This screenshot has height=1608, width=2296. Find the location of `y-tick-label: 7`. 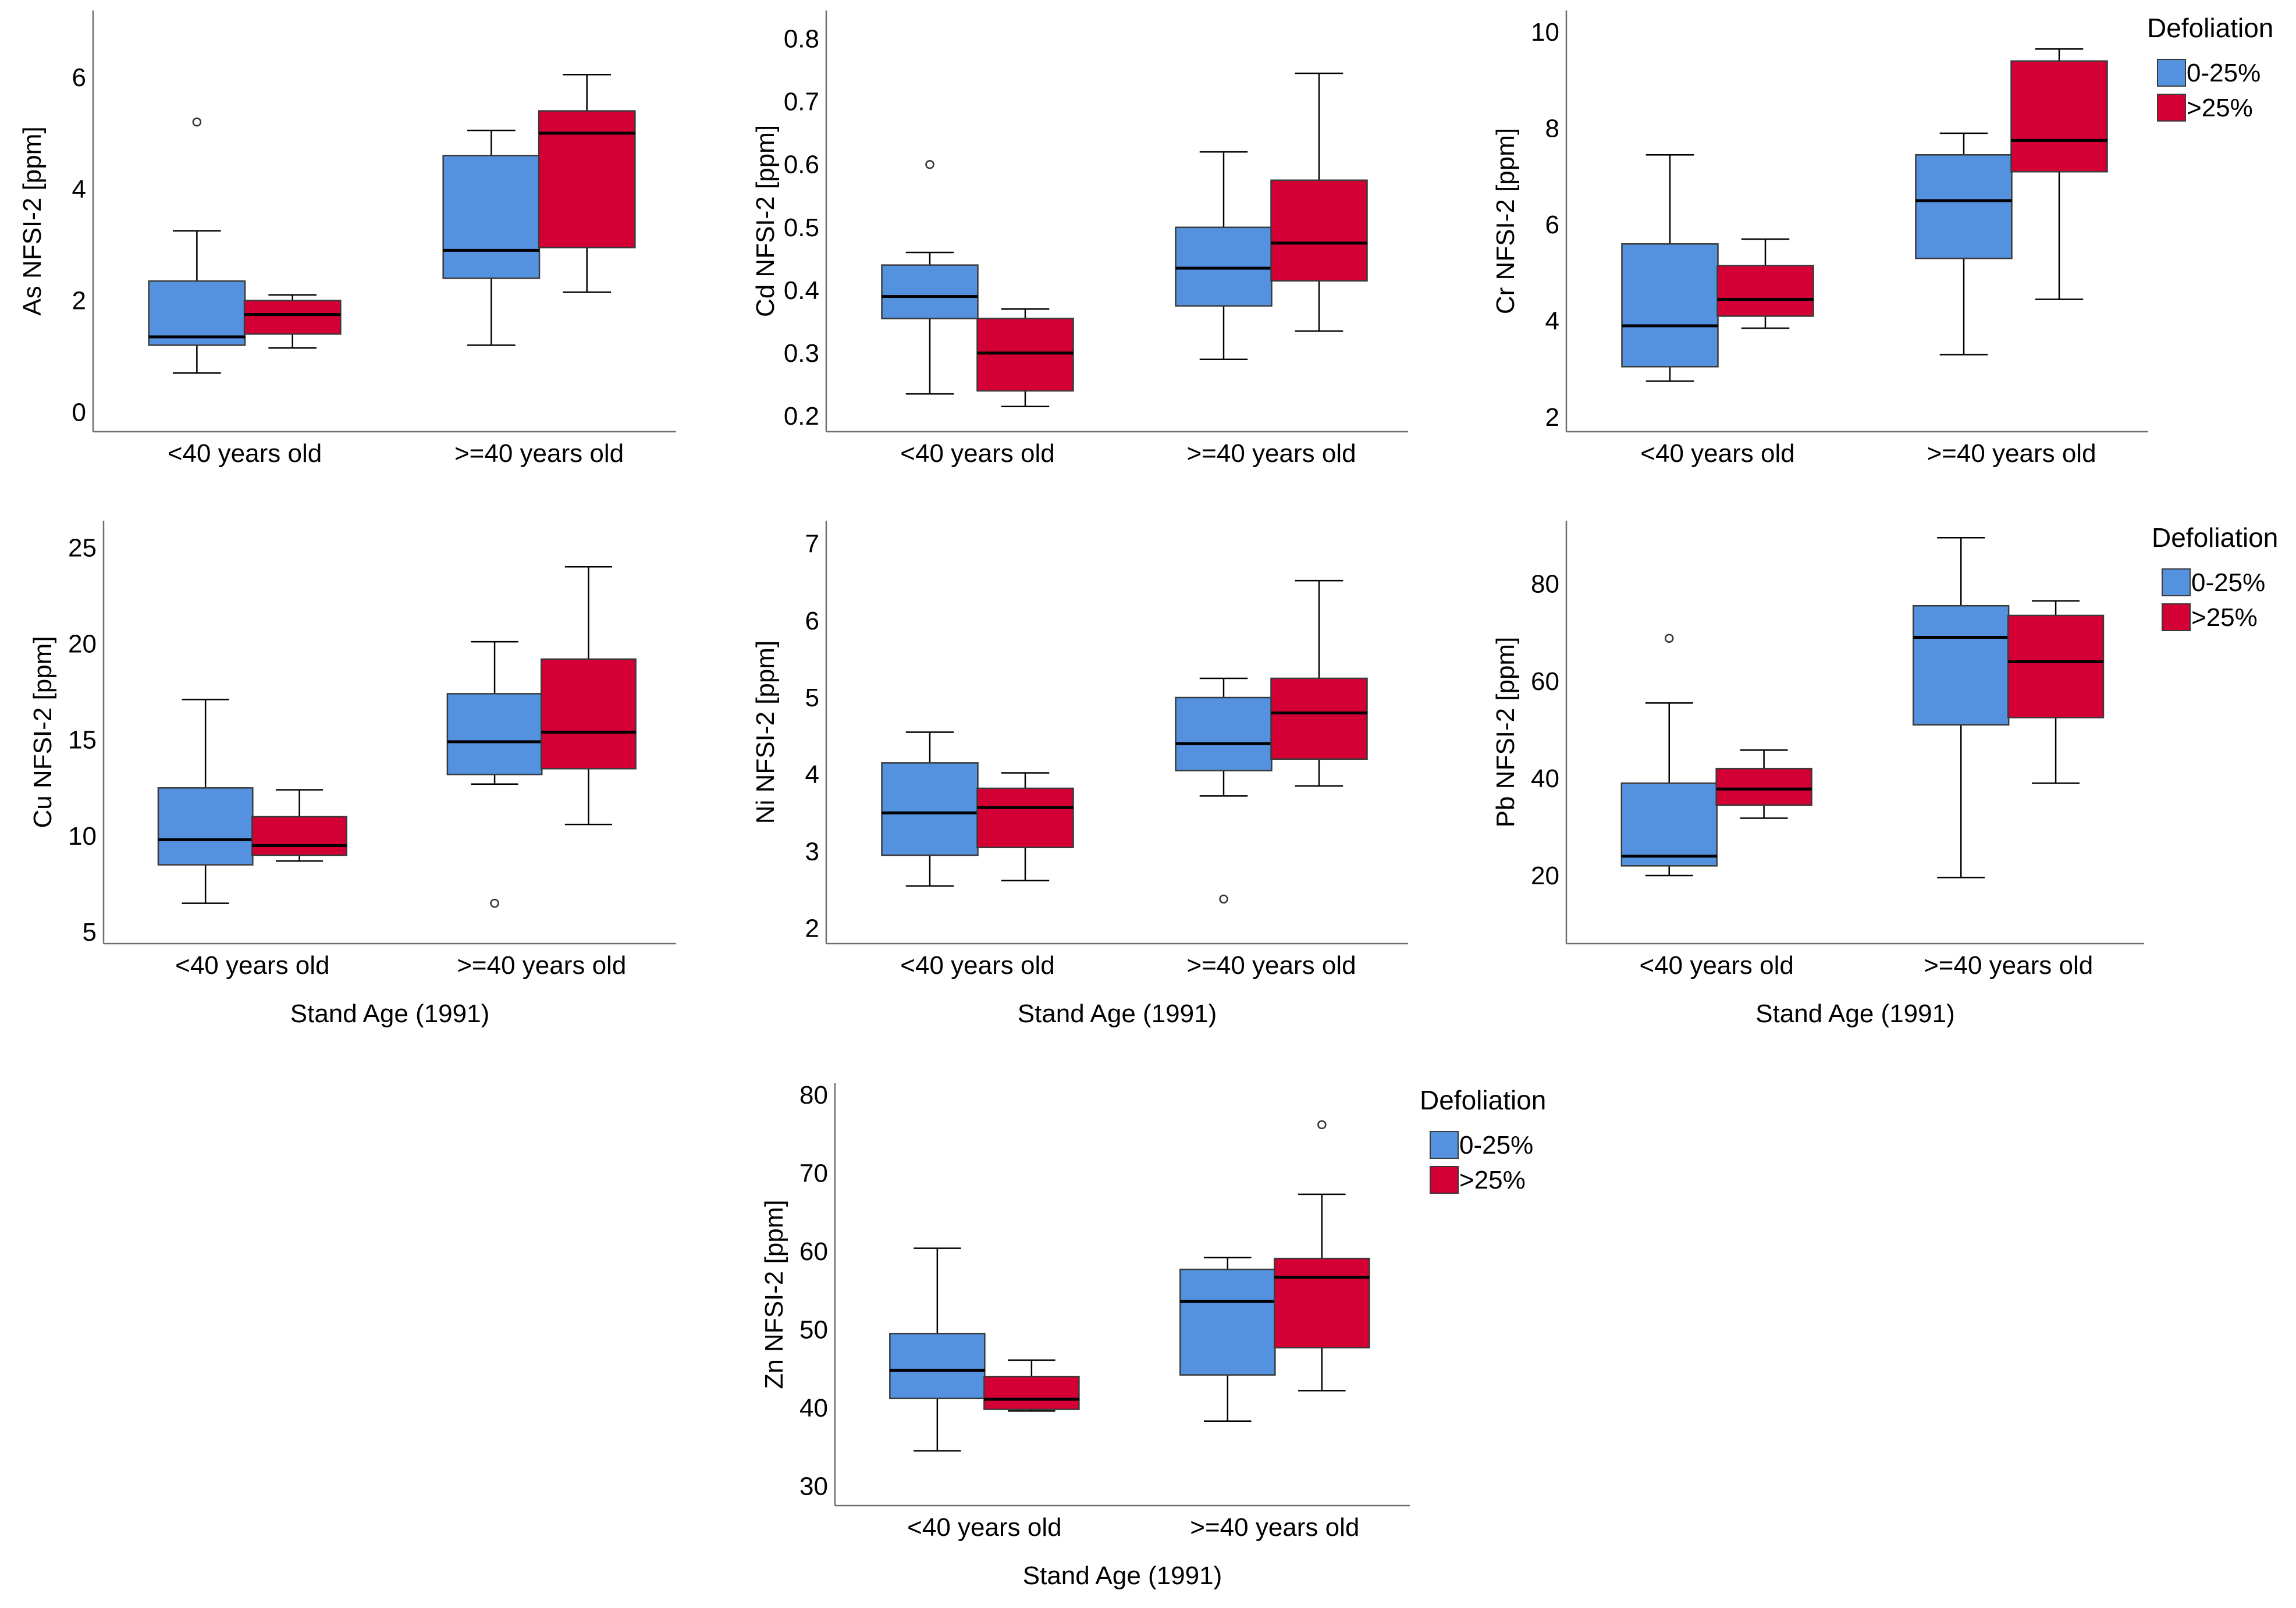

y-tick-label: 7 is located at coordinates (812, 544).